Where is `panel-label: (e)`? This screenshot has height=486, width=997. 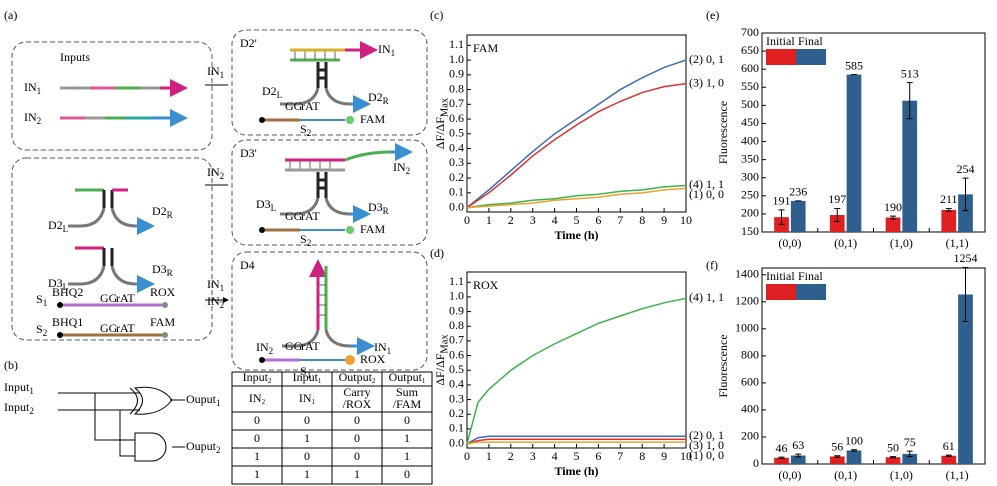
panel-label: (e) is located at coordinates (712, 15).